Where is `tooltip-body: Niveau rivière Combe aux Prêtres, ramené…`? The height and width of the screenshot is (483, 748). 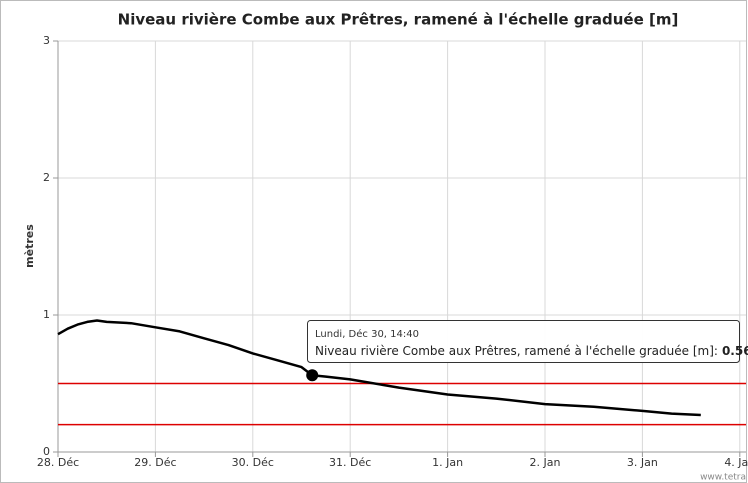 tooltip-body: Niveau rivière Combe aux Prêtres, ramené… is located at coordinates (531, 351).